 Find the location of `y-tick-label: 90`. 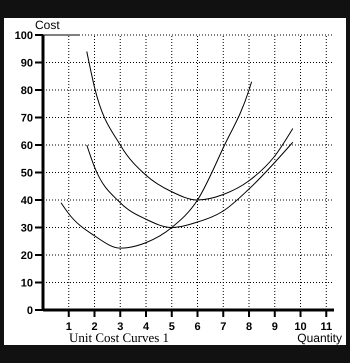

y-tick-label: 90 is located at coordinates (26, 64).